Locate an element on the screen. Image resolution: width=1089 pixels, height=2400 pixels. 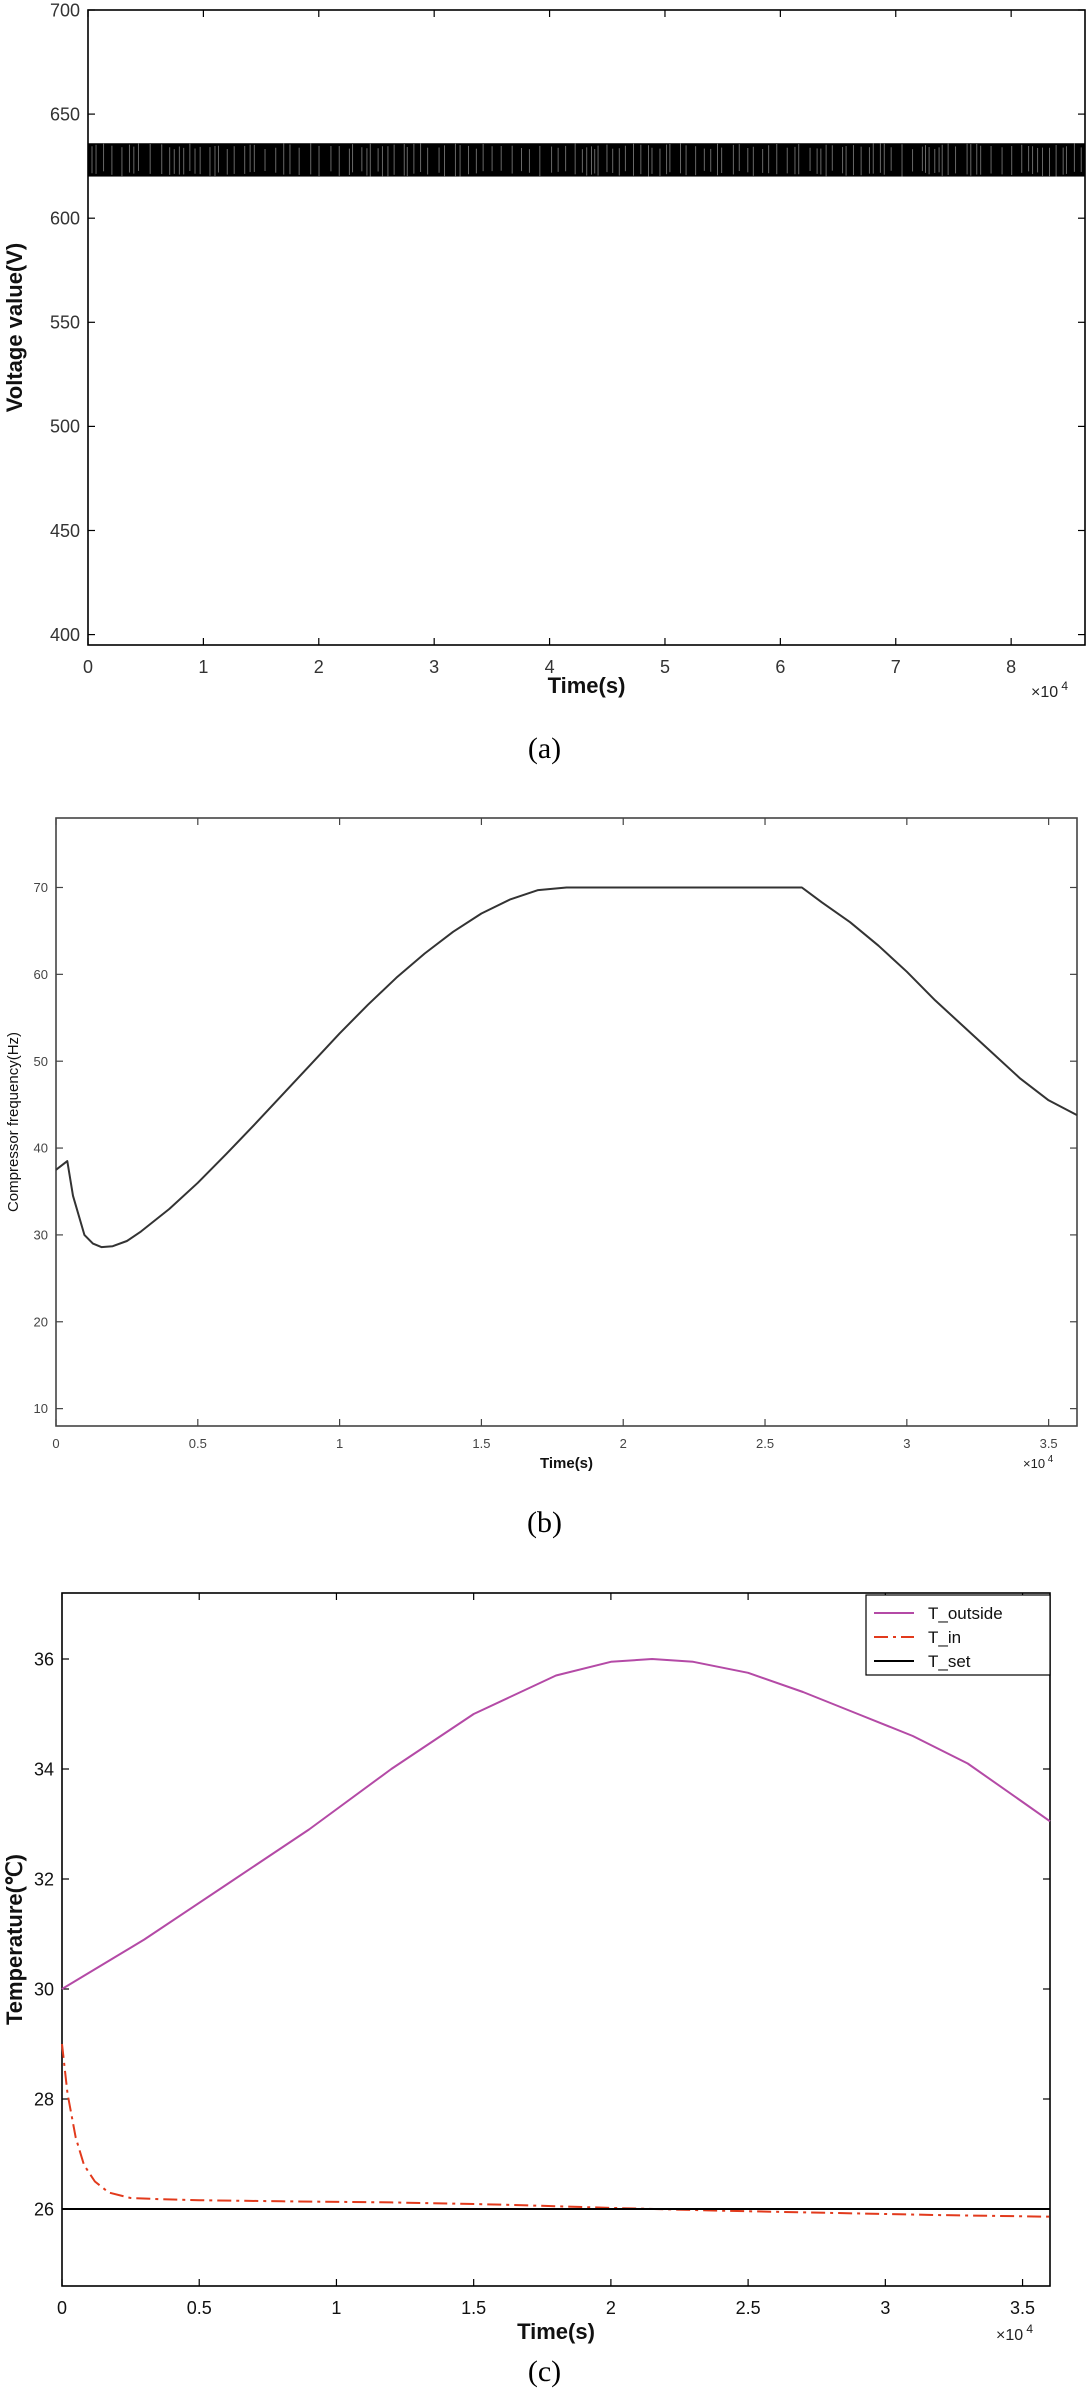
y-tick-label: 10 is located at coordinates (41, 1408).